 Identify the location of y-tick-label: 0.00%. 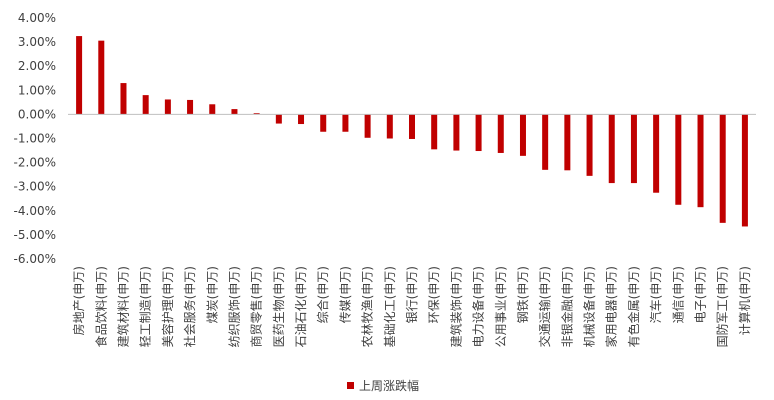
(37, 114).